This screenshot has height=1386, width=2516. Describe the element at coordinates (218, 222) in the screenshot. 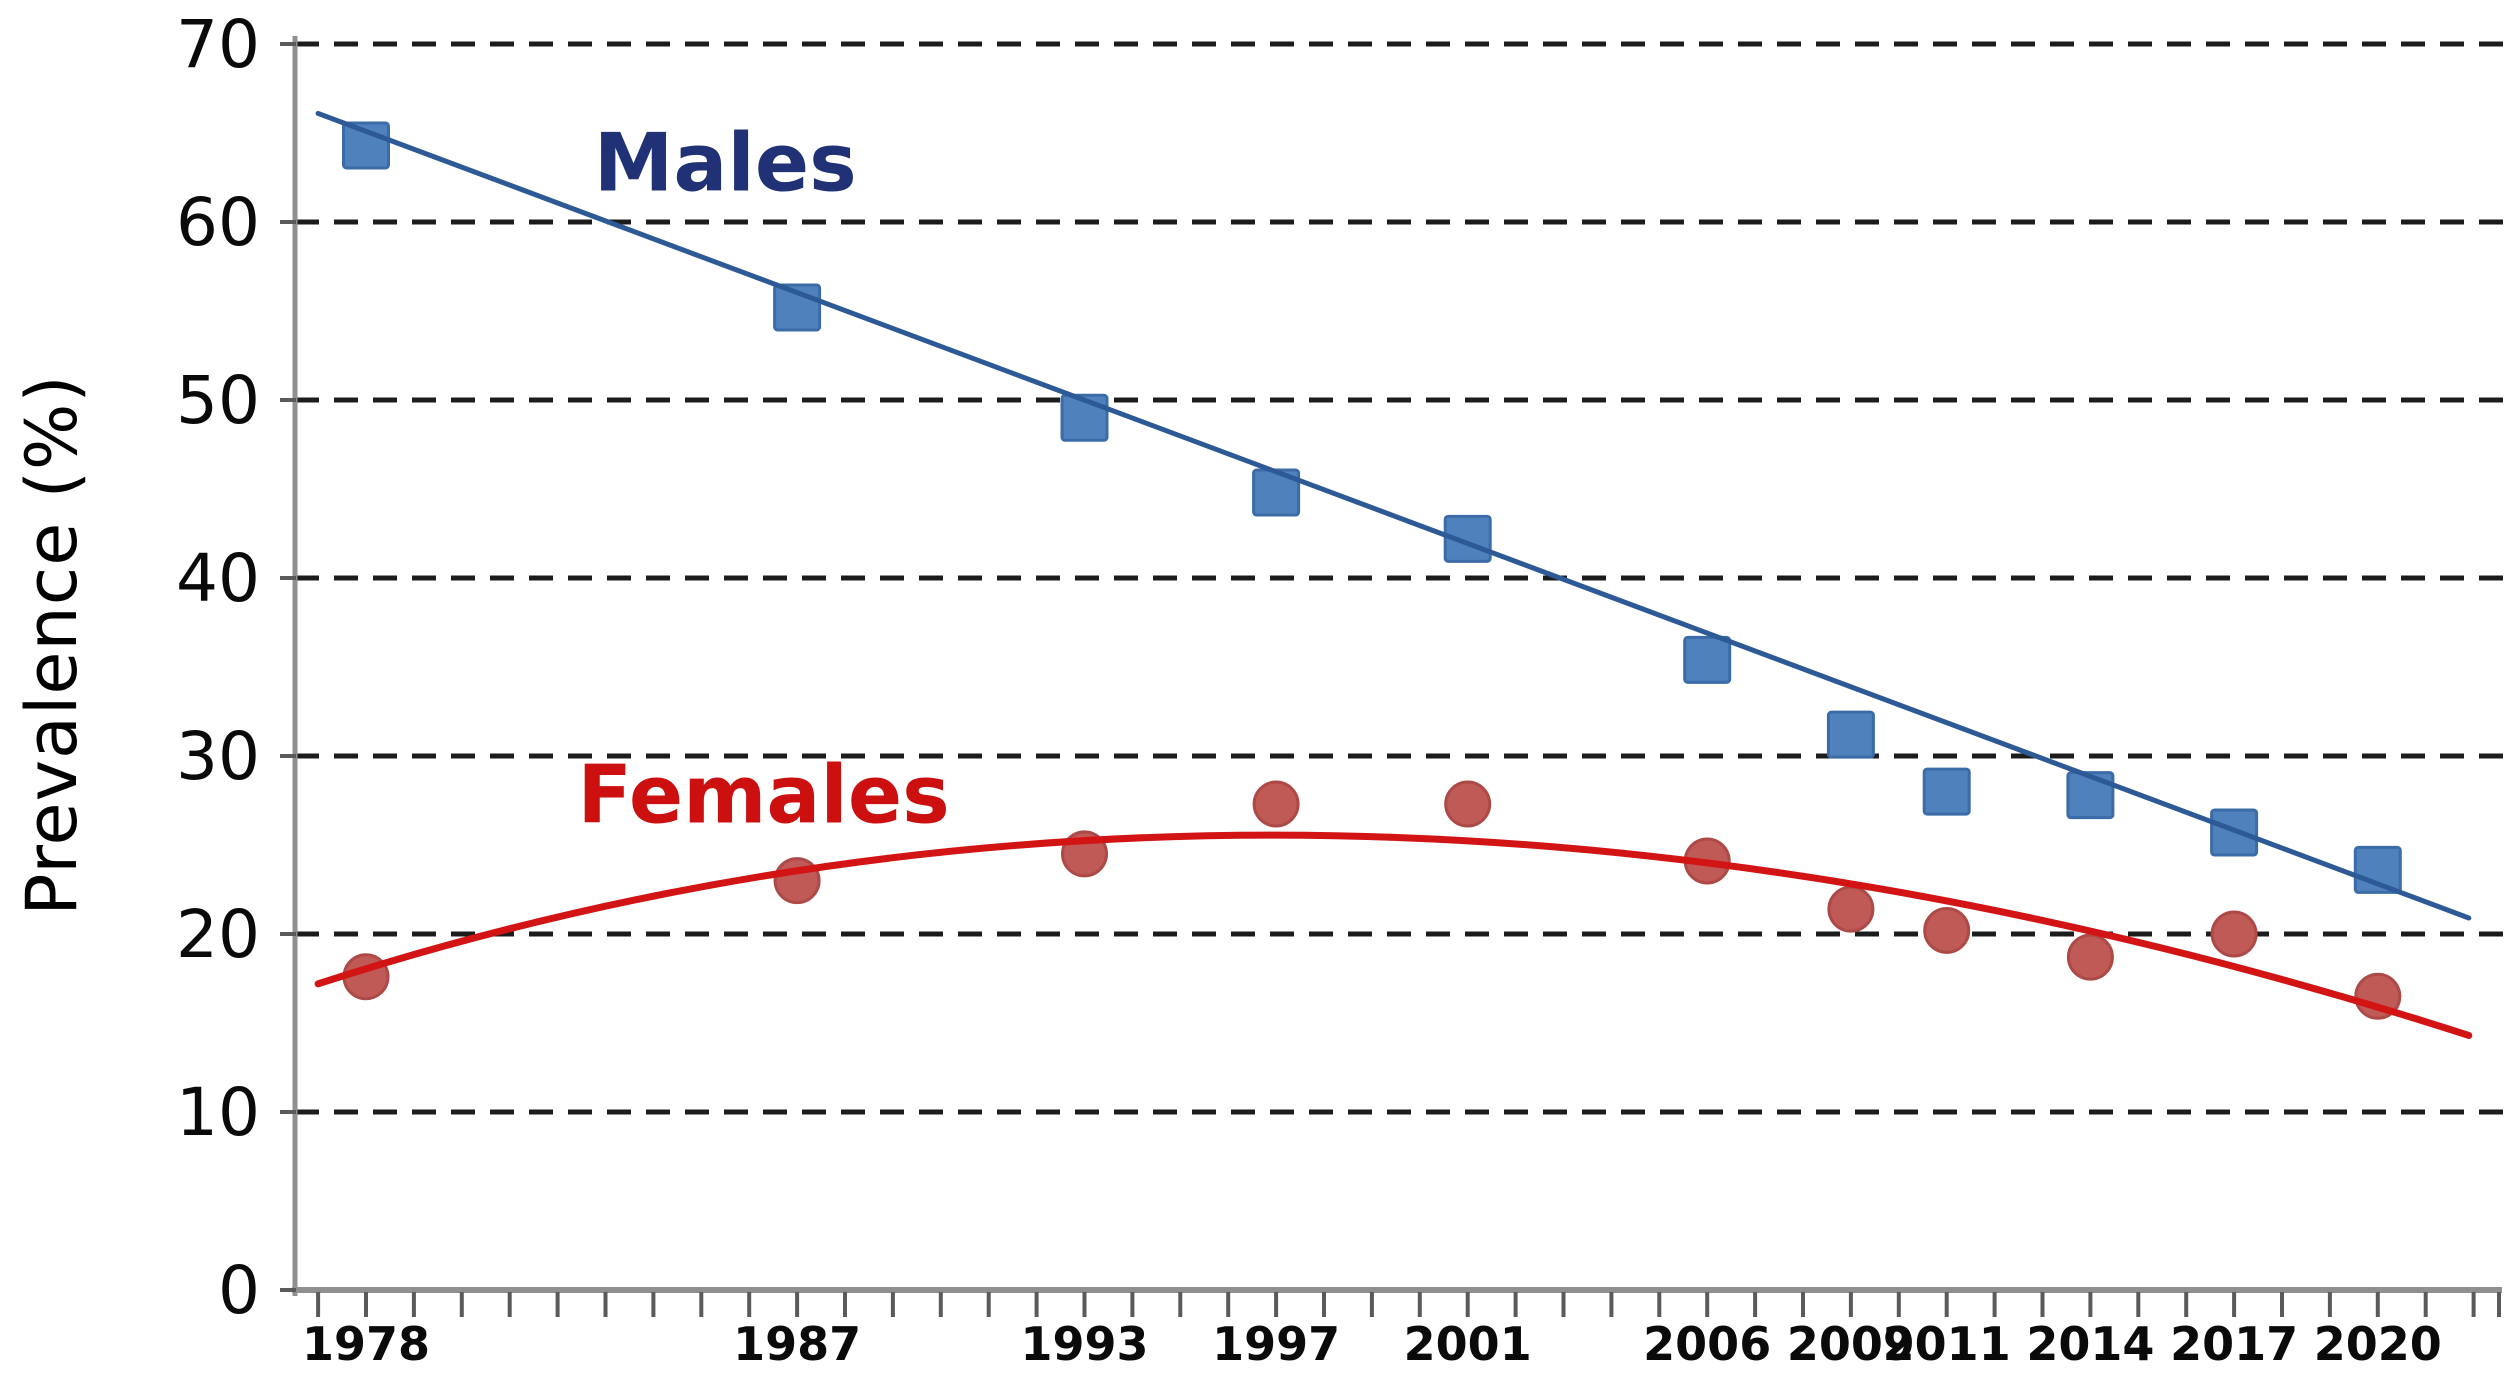

I see `y-tick-label-60: 60` at that location.